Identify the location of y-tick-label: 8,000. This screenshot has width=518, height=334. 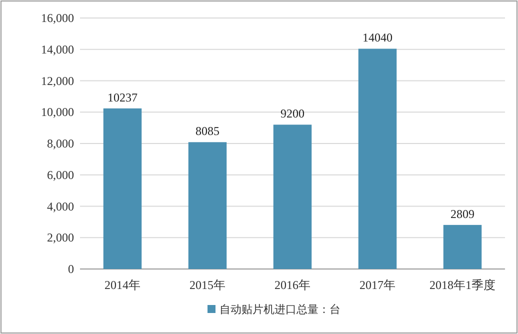
(60, 143).